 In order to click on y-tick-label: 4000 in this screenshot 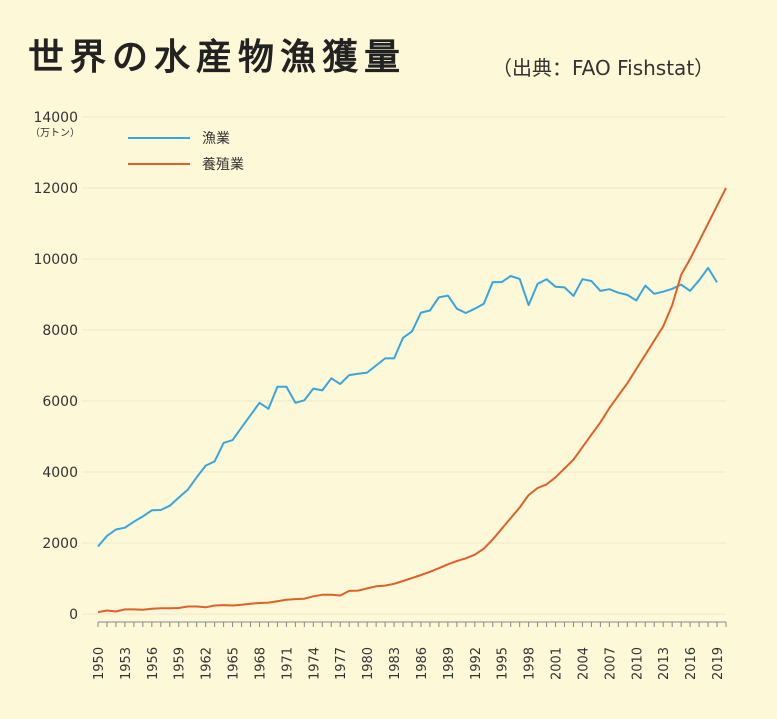, I will do `click(60, 473)`.